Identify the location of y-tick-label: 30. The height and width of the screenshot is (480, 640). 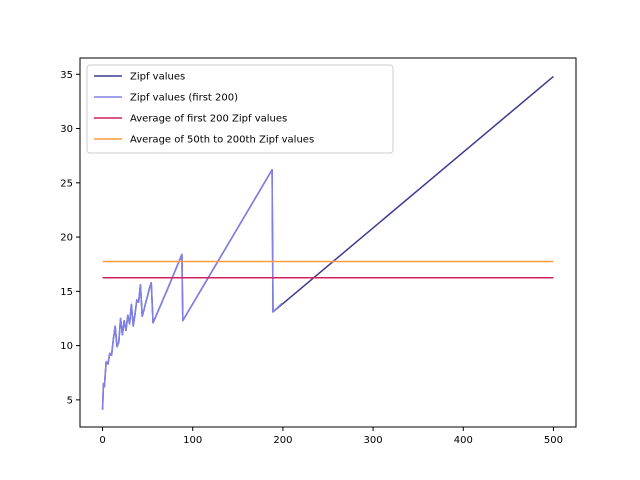
(66, 129).